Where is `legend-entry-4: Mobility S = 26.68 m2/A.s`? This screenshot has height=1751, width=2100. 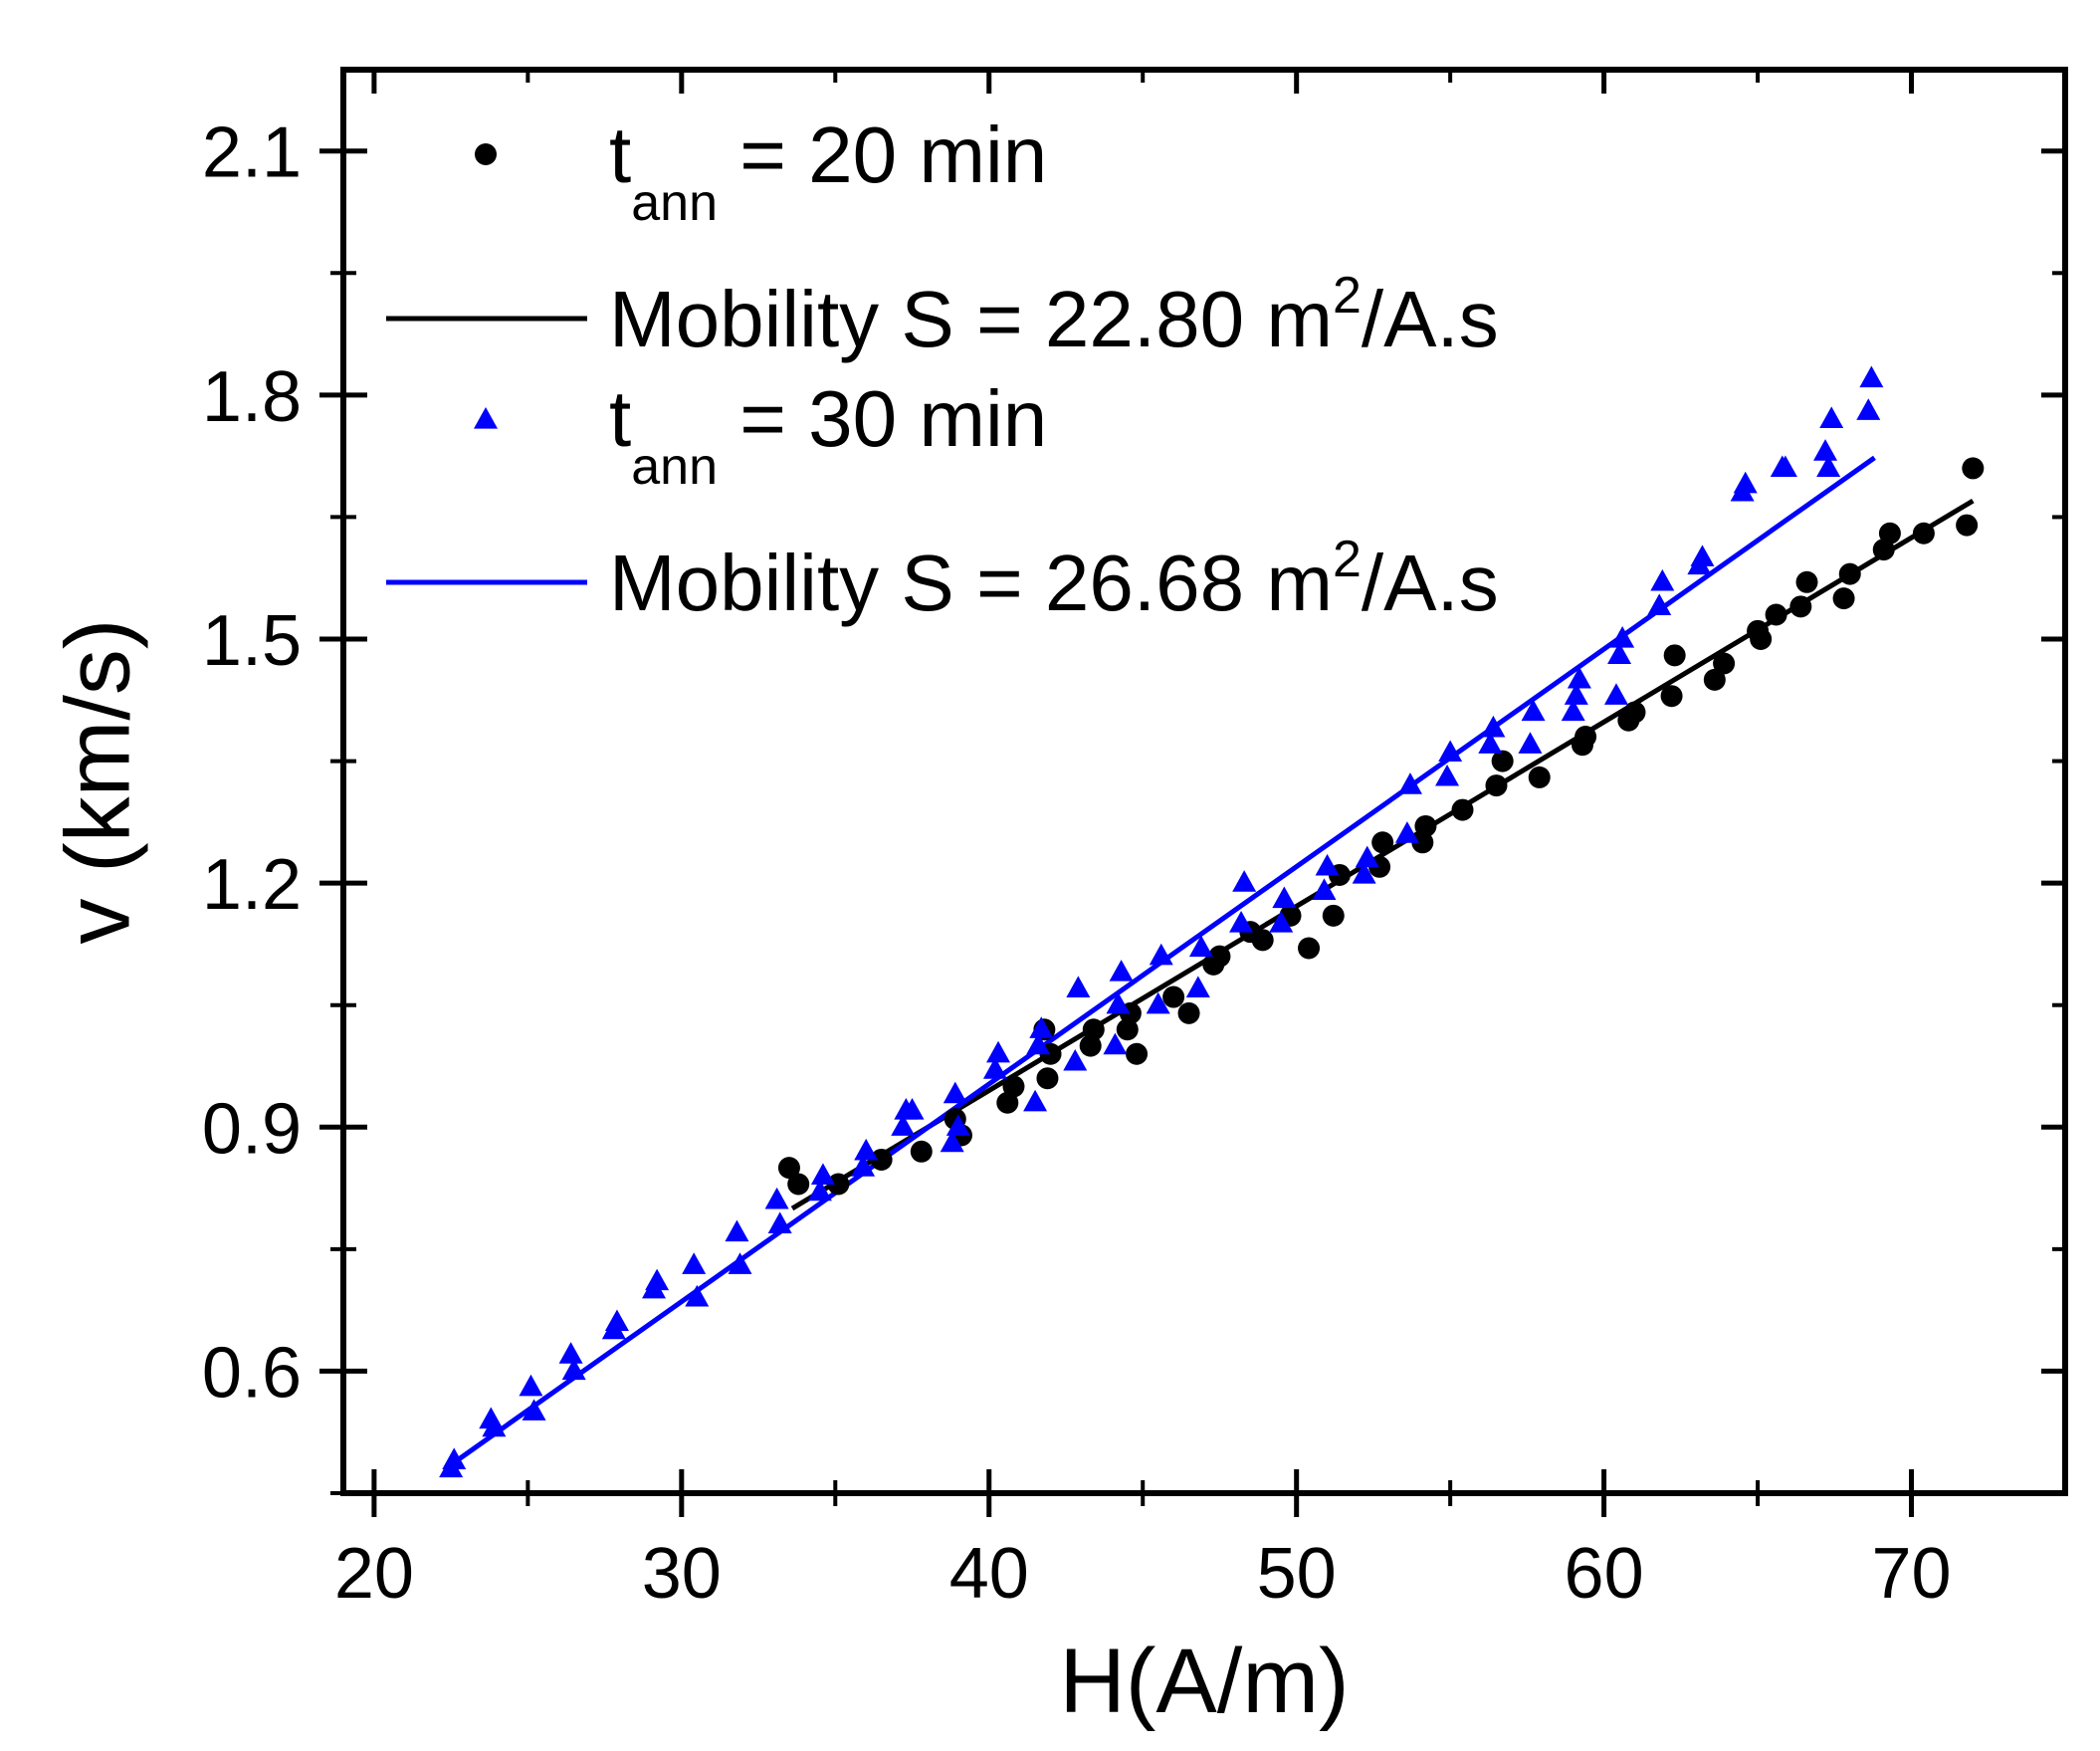
legend-entry-4: Mobility S = 26.68 m2/A.s is located at coordinates (942, 579).